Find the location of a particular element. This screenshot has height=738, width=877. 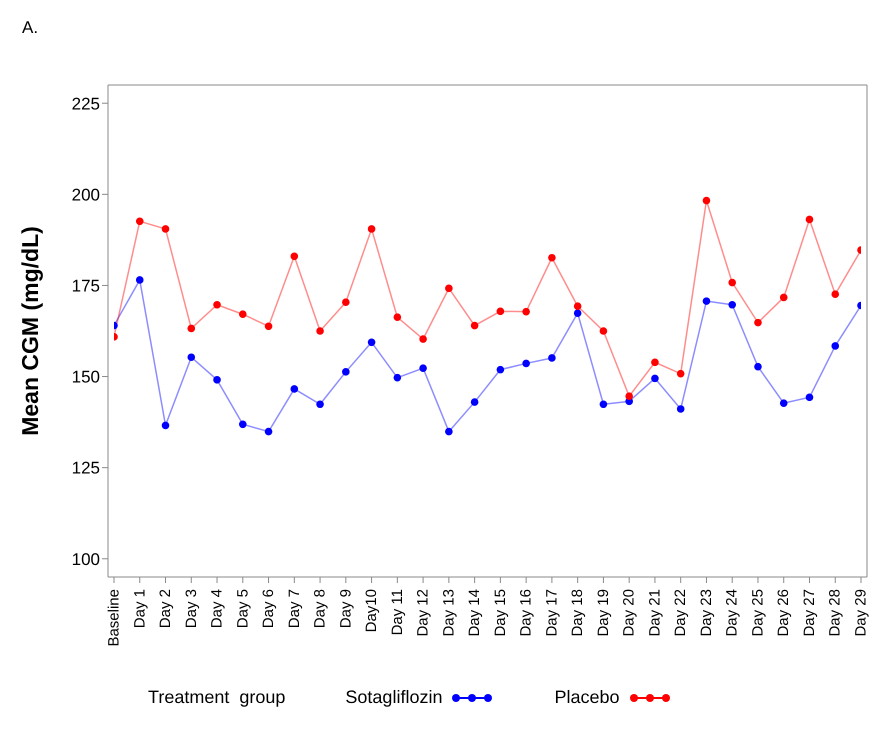

x-tick-label: Day 9 is located at coordinates (345, 608).